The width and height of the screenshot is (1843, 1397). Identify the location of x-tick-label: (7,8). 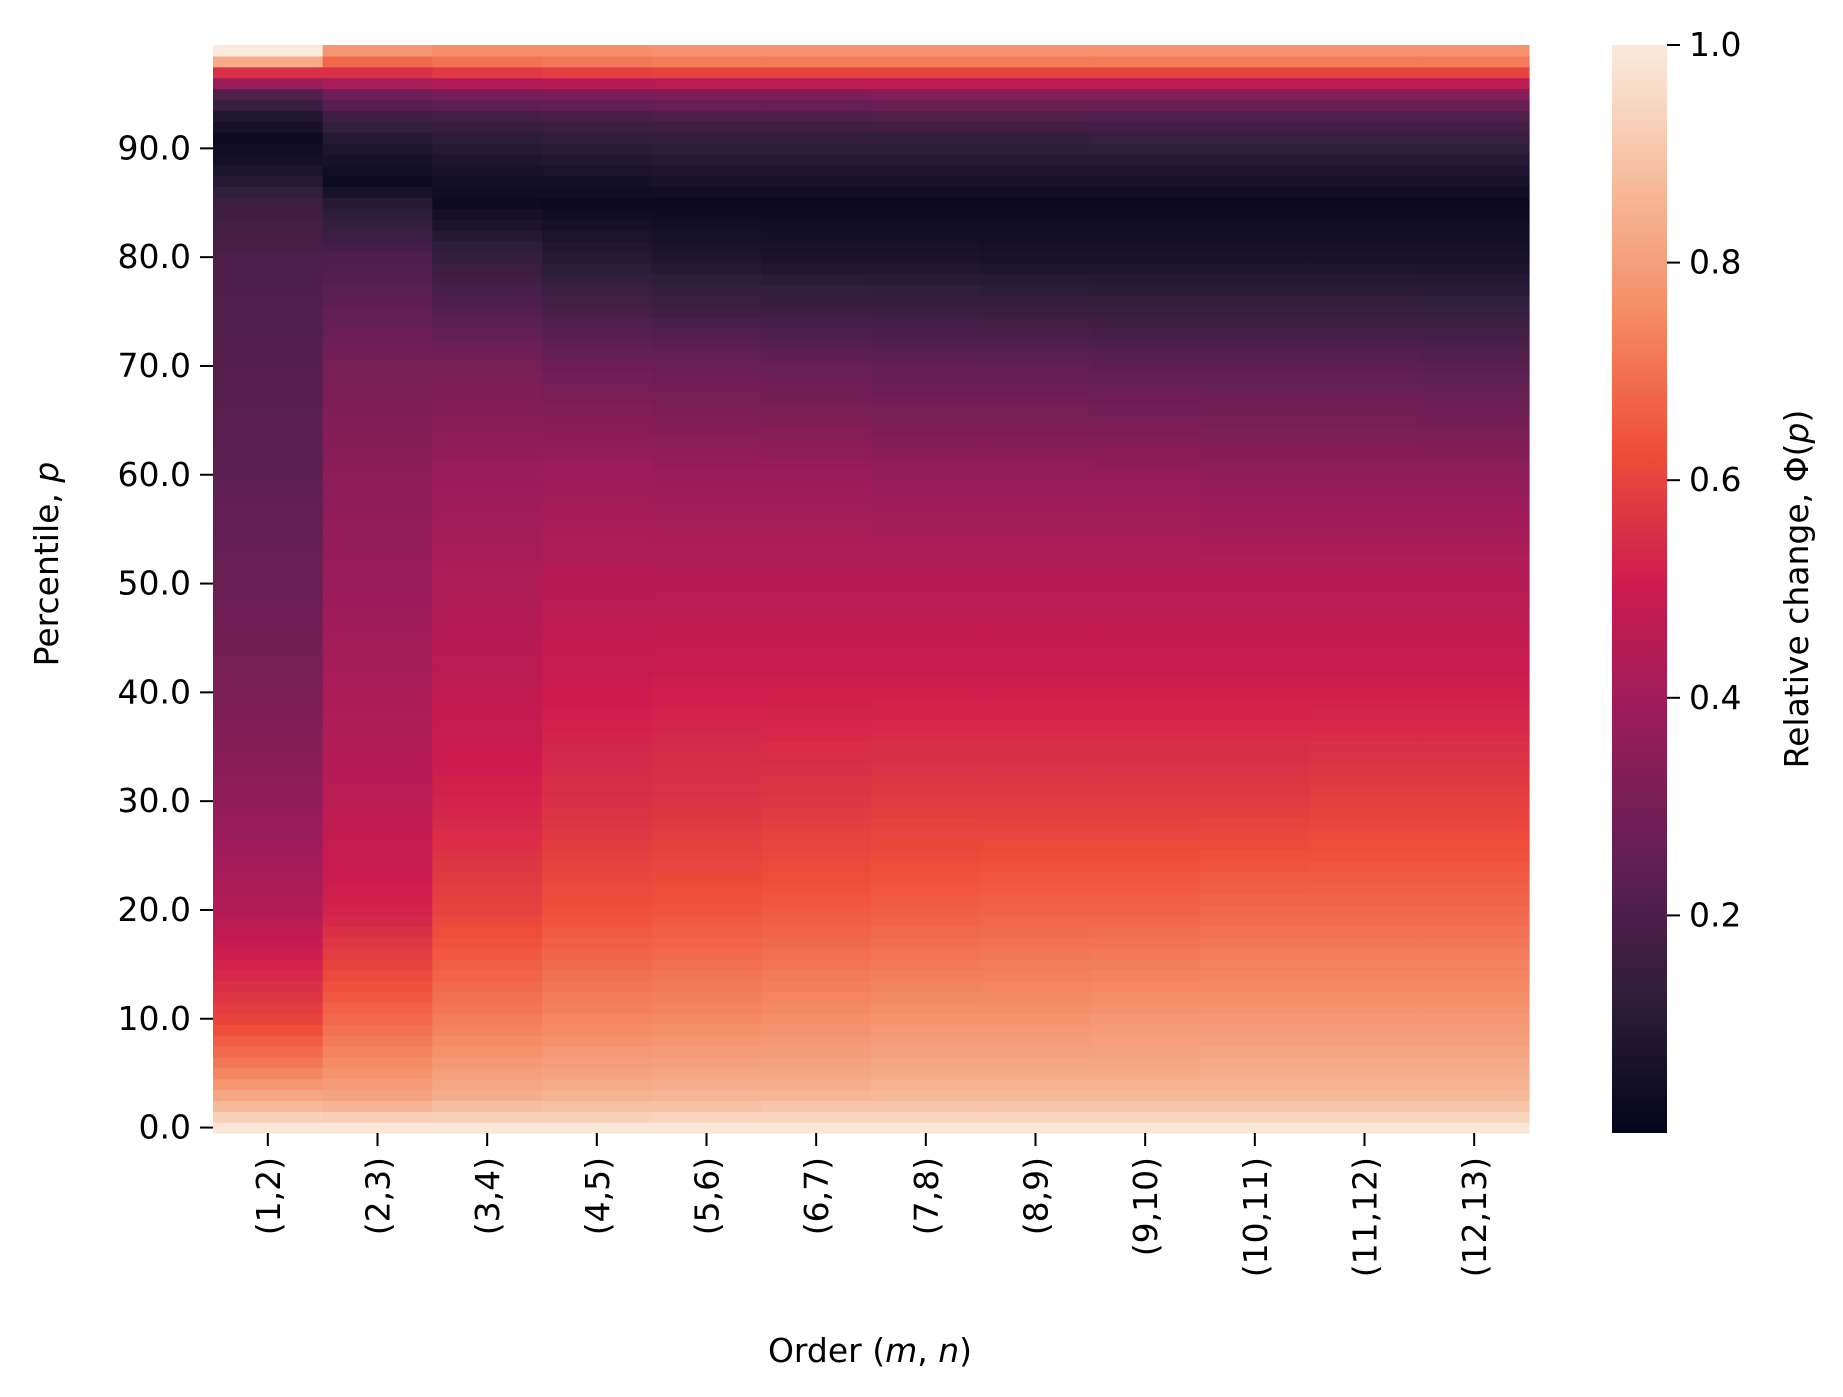
(926, 1196).